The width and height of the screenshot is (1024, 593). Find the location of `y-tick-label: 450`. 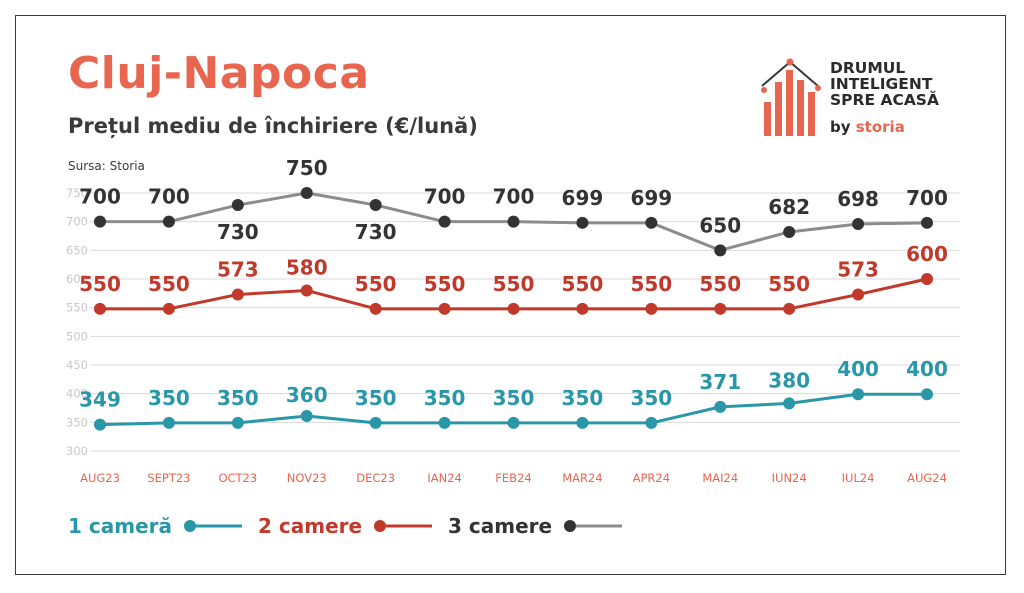

y-tick-label: 450 is located at coordinates (77, 365).